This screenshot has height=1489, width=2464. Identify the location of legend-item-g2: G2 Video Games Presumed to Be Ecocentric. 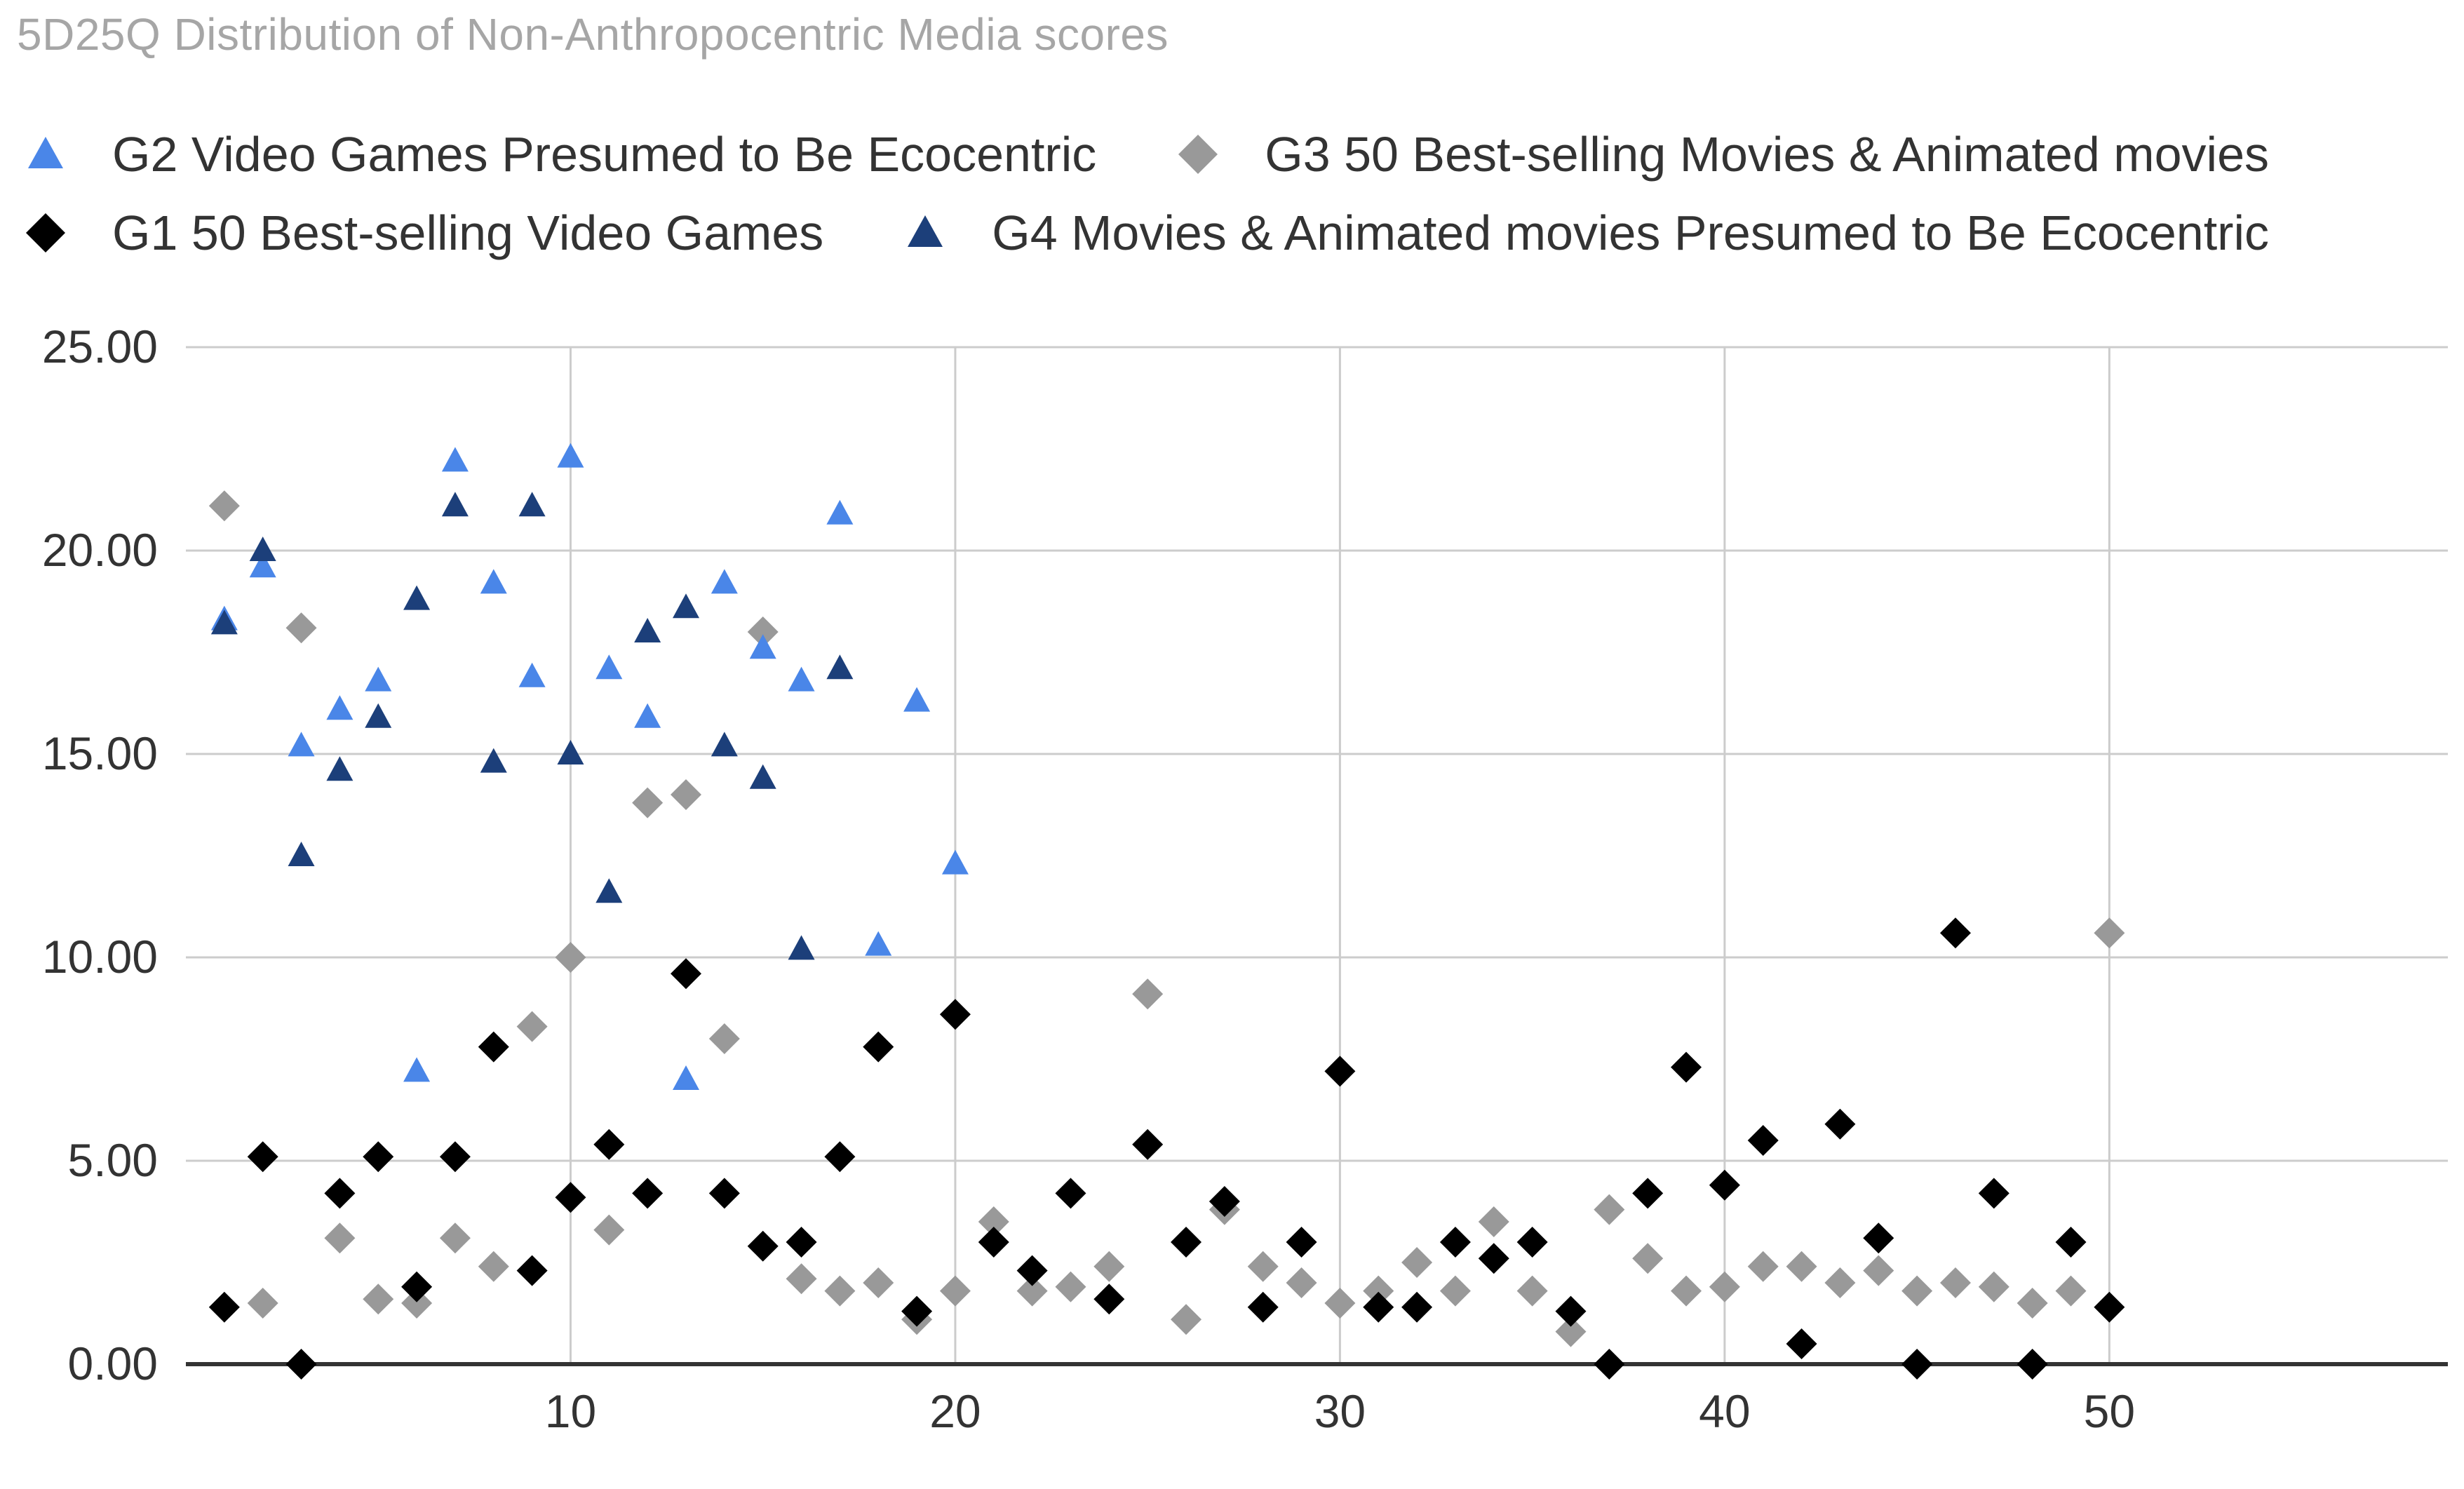
(558, 154).